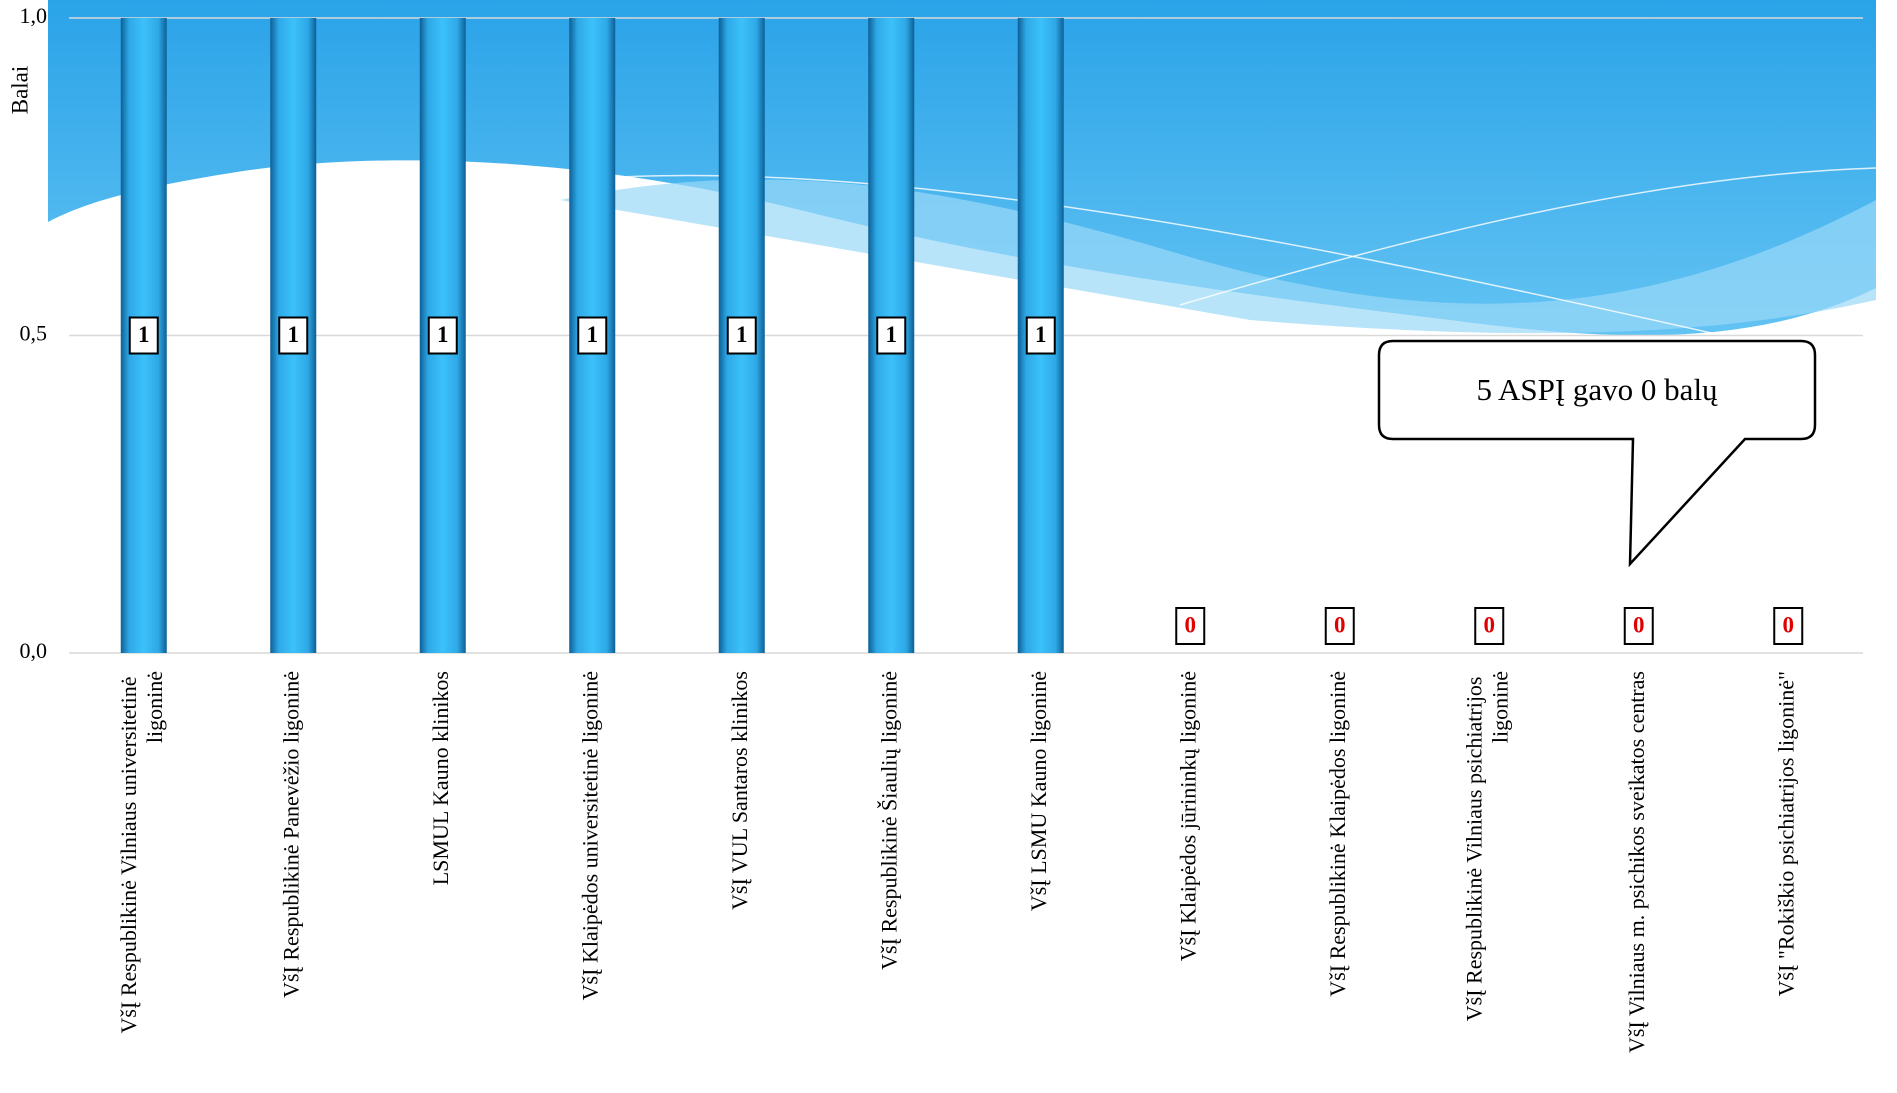  I want to click on y-axis-label: Balai, so click(19, 90).